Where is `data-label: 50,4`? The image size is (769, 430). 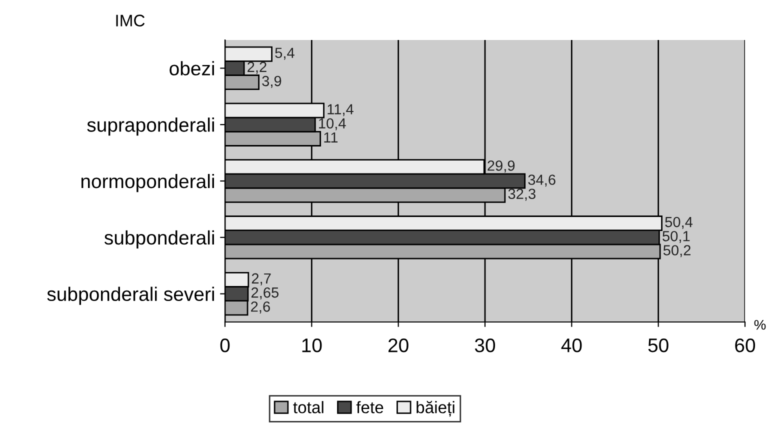
data-label: 50,4 is located at coordinates (679, 222).